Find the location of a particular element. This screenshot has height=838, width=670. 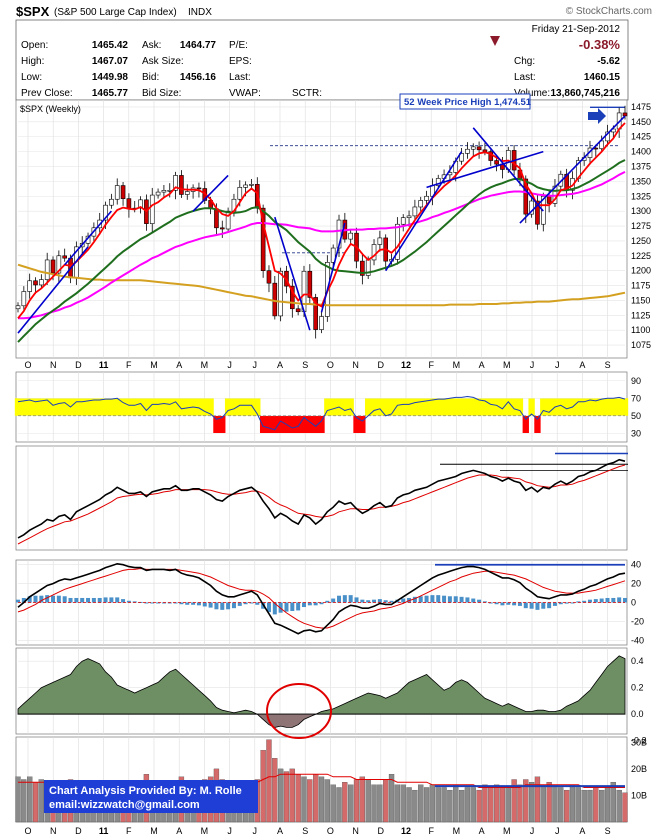

month-label: N is located at coordinates (355, 365).